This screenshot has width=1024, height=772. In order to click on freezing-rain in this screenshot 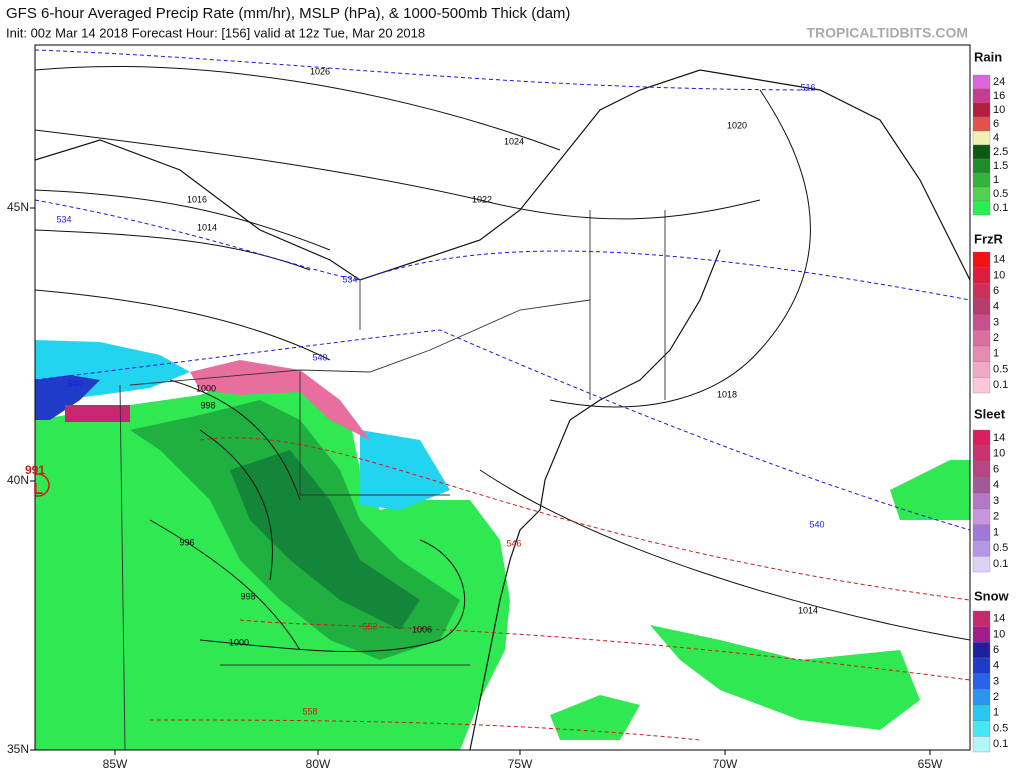, I will do `click(280, 400)`.